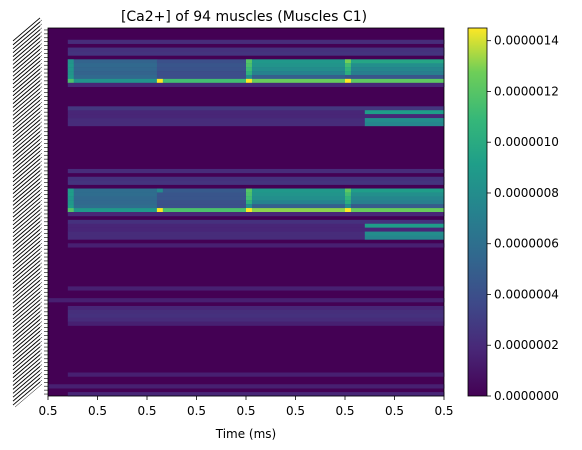 The image size is (582, 450). What do you see at coordinates (526, 294) in the screenshot?
I see `colorbar-tick-label: 0.0000004` at bounding box center [526, 294].